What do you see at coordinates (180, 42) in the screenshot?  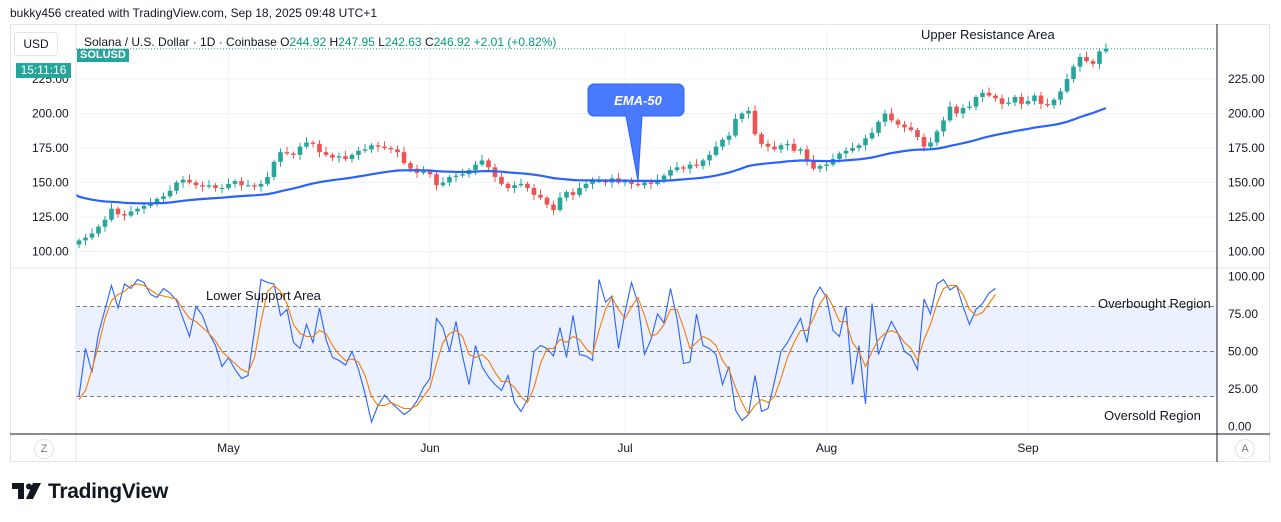 I see `symbol-title: Solana / U.S. Dollar · 1D · Coinbase` at bounding box center [180, 42].